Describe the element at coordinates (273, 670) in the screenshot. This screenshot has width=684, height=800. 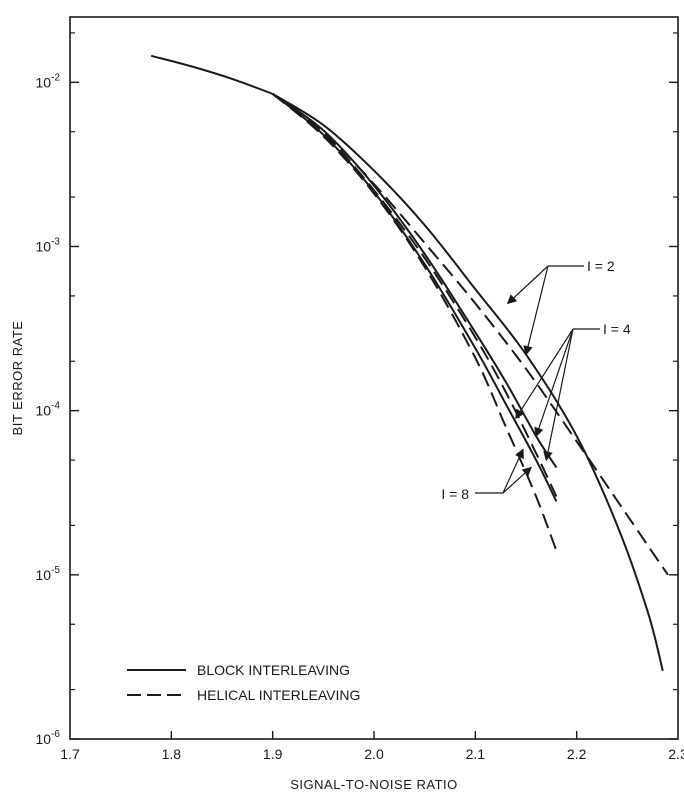
I see `legend-label-block: BLOCK INTERLEAVING` at that location.